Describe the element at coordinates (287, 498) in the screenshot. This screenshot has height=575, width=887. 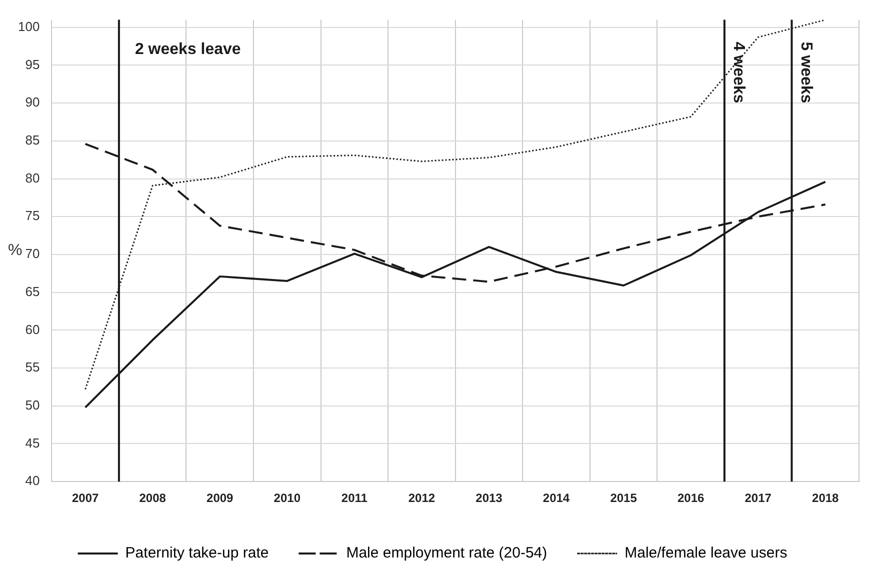
I see `x-tick-label: 2010` at that location.